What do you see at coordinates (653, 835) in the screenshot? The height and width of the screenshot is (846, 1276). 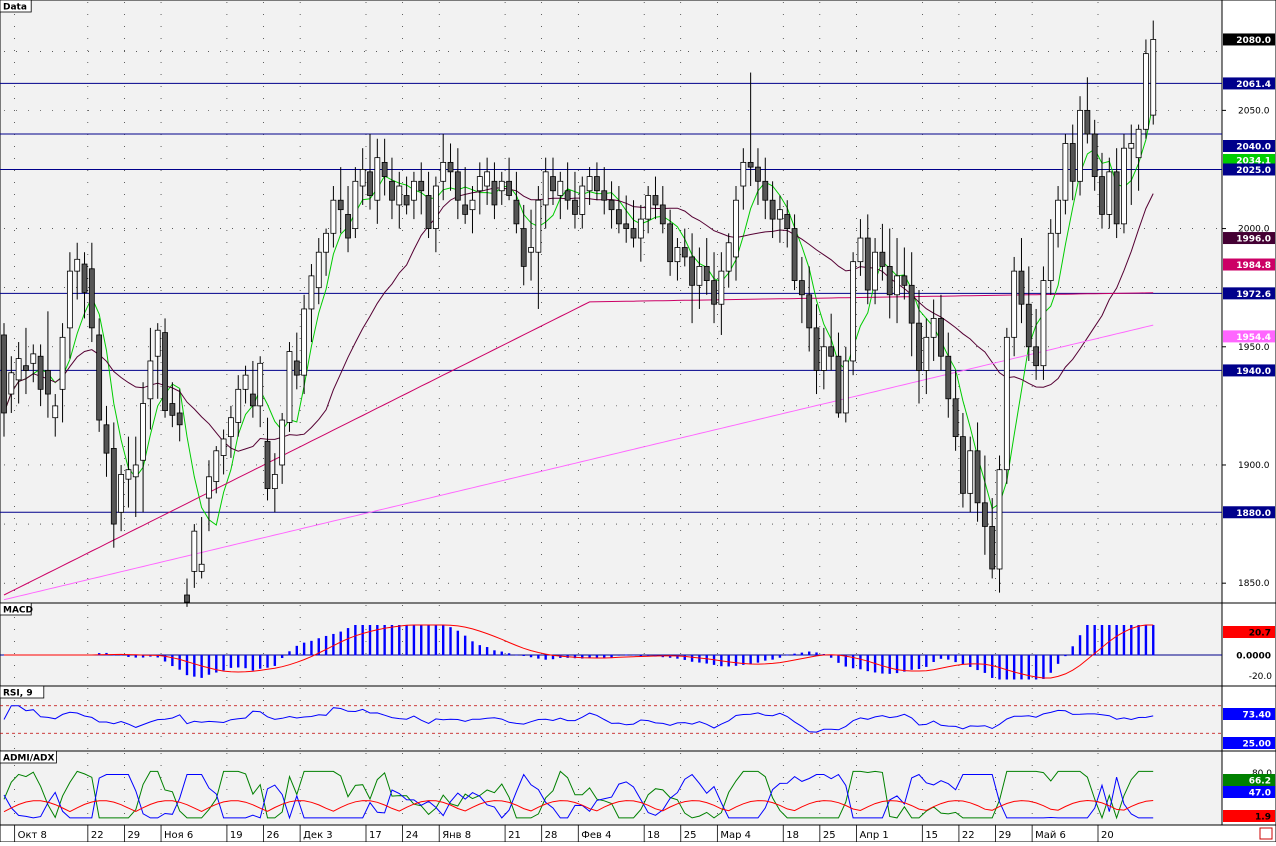 I see `date-label-13: 18` at bounding box center [653, 835].